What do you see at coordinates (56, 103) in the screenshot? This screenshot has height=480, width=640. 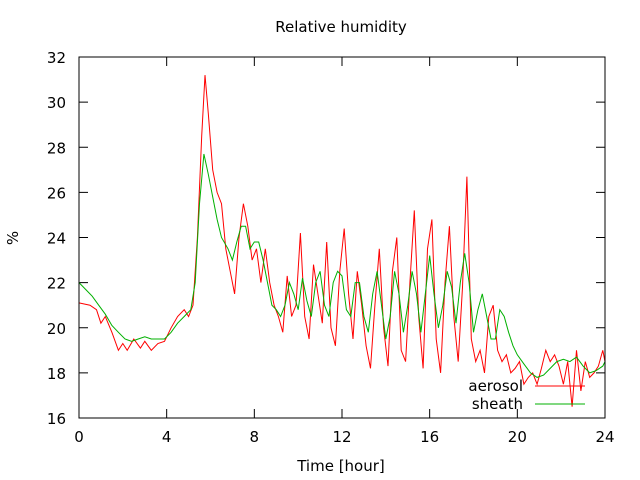 I see `y-tick-label: 30` at bounding box center [56, 103].